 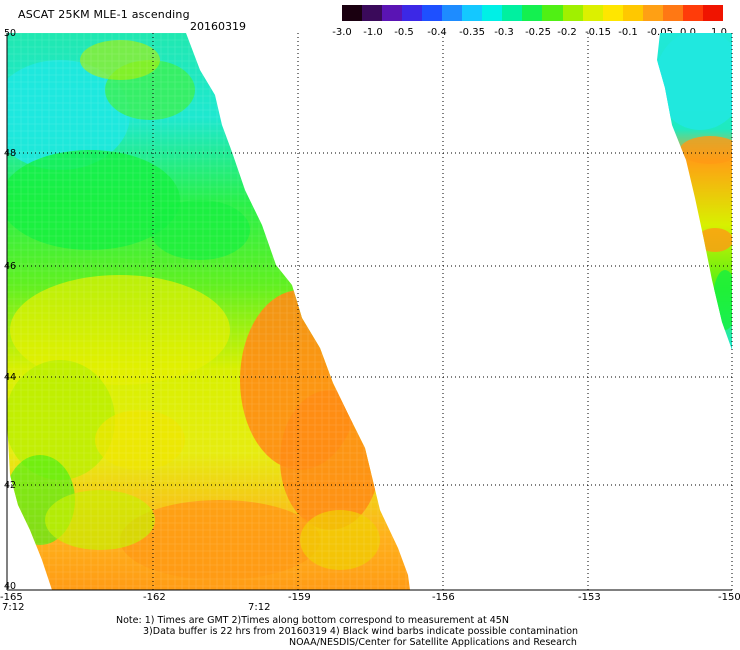 What do you see at coordinates (10, 485) in the screenshot?
I see `lat-label: 42` at bounding box center [10, 485].